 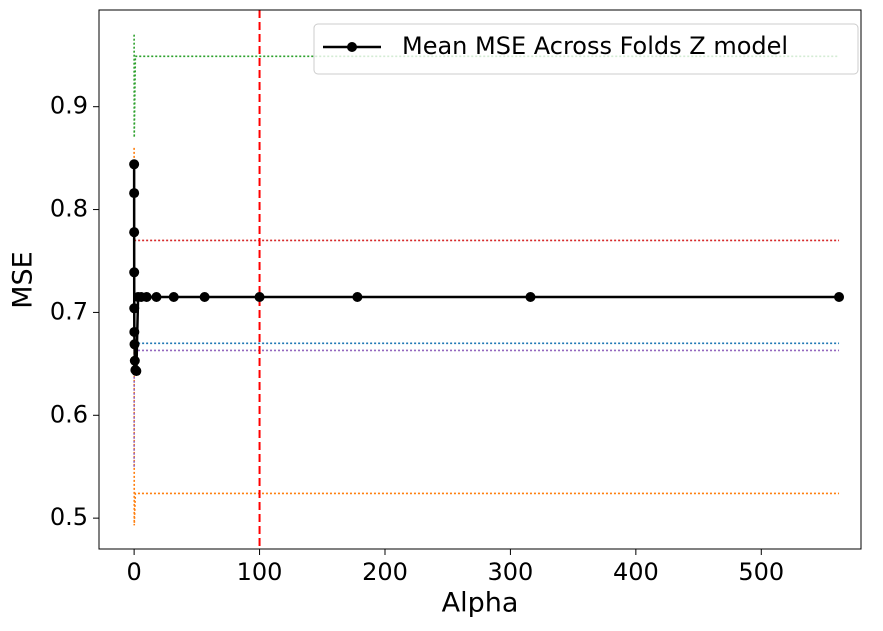 What do you see at coordinates (486, 408) in the screenshot?
I see `fold-line` at bounding box center [486, 408].